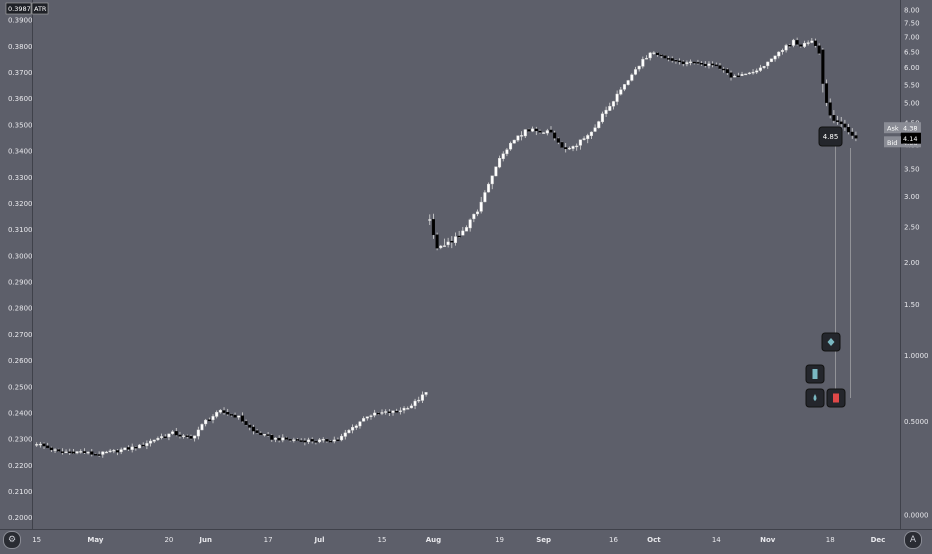  Describe the element at coordinates (892, 128) in the screenshot. I see `ask-price-tag-label-bg` at that location.